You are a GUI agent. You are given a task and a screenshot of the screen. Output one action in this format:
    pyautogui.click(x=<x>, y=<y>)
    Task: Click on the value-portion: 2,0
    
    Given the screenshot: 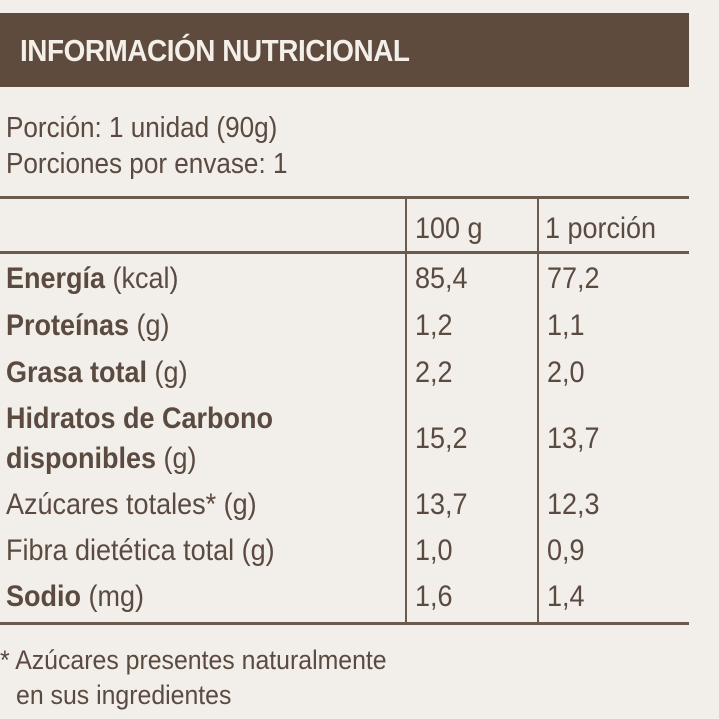 What is the action you would take?
    pyautogui.click(x=566, y=372)
    